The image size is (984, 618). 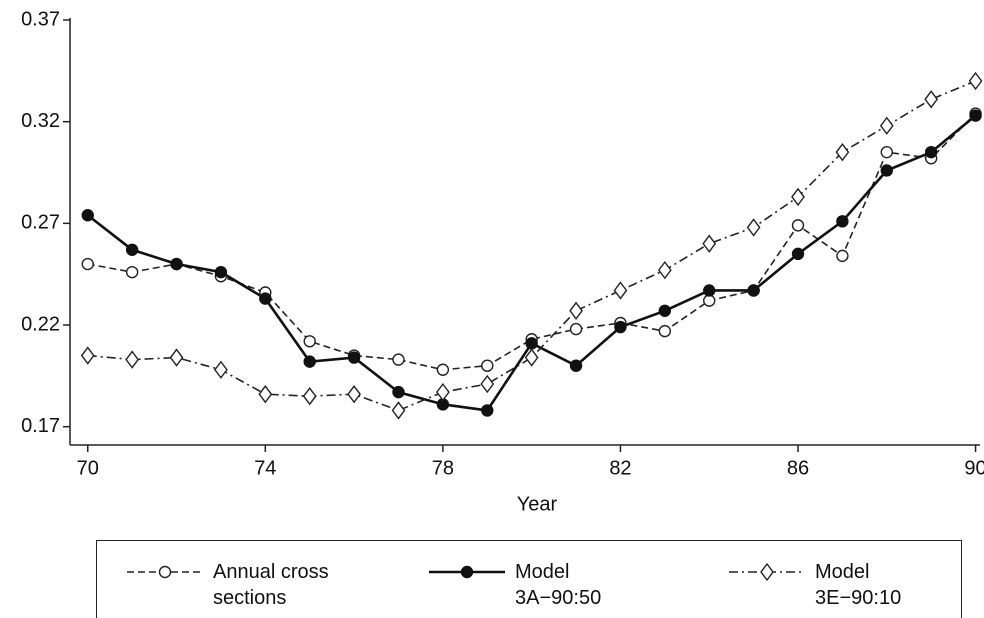 I want to click on legend-entry: Model 3A−90:50, so click(x=523, y=585).